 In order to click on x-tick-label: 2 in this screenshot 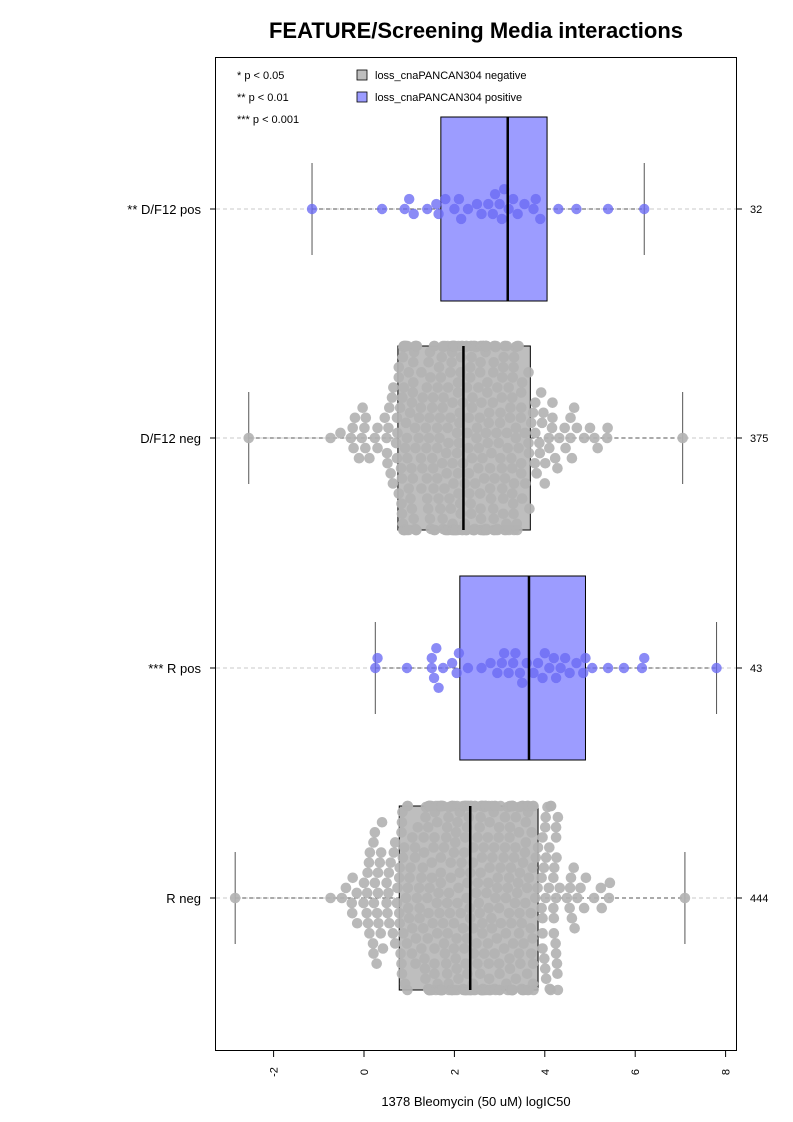, I will do `click(455, 1072)`.